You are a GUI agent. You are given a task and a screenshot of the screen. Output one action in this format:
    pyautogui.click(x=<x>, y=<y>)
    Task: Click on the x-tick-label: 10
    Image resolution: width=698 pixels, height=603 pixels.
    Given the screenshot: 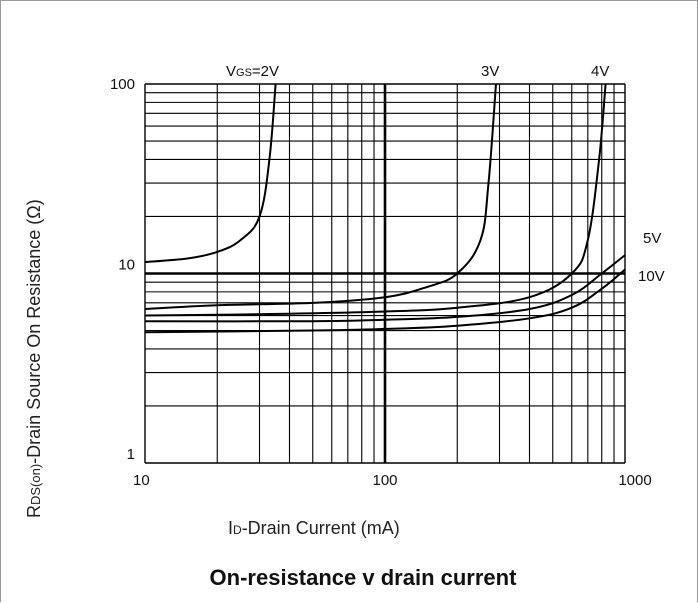 What is the action you would take?
    pyautogui.click(x=141, y=480)
    